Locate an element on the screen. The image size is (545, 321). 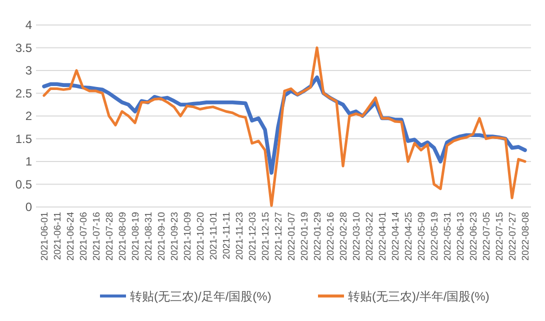
x-tick-label: 2021-08-09 is located at coordinates (123, 236).